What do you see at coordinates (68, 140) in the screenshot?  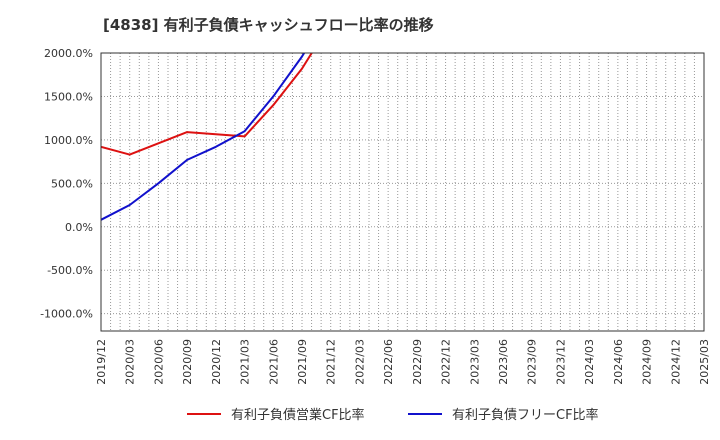 I see `y-tick-label: 1000.0%` at bounding box center [68, 140].